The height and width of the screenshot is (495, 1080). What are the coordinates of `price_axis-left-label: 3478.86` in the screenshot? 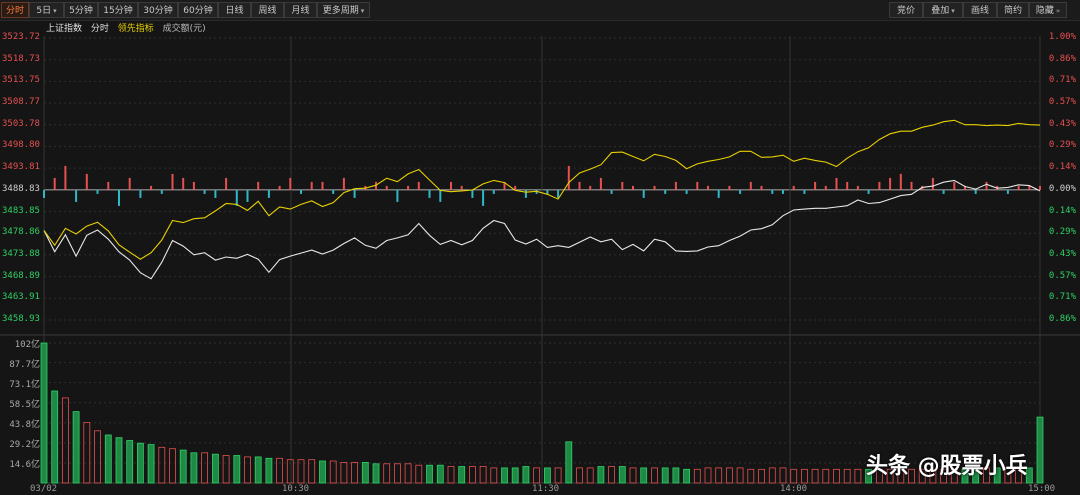 It's located at (21, 232).